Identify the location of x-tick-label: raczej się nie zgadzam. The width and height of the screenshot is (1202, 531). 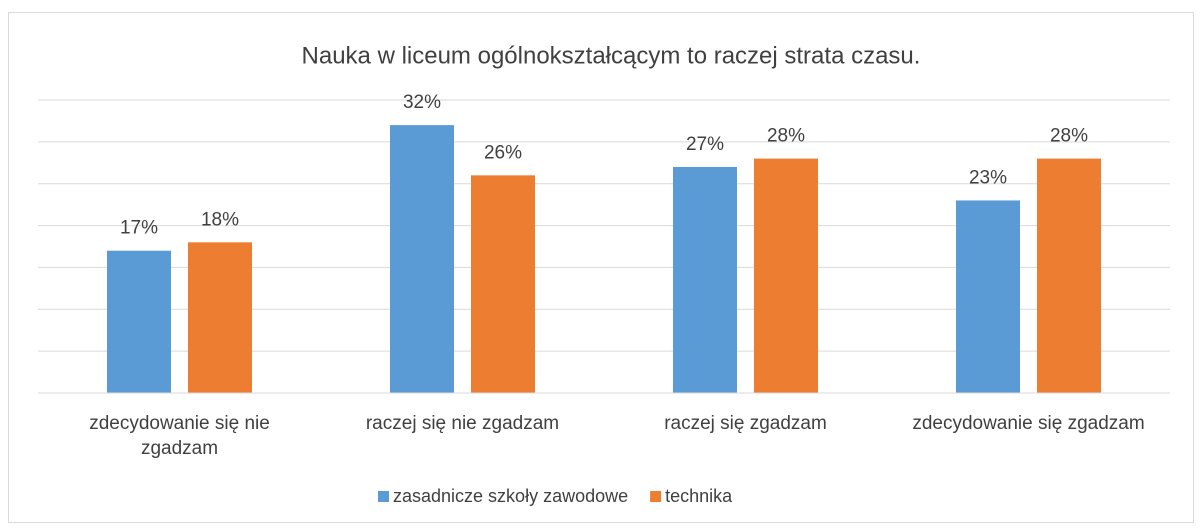
(462, 423).